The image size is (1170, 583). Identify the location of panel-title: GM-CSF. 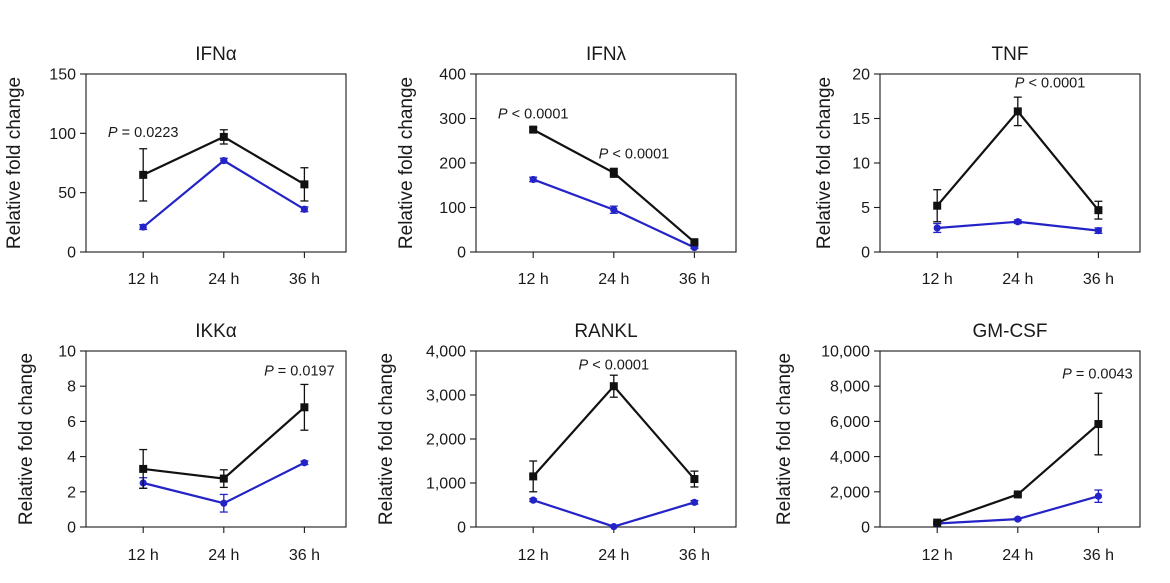
(1010, 331).